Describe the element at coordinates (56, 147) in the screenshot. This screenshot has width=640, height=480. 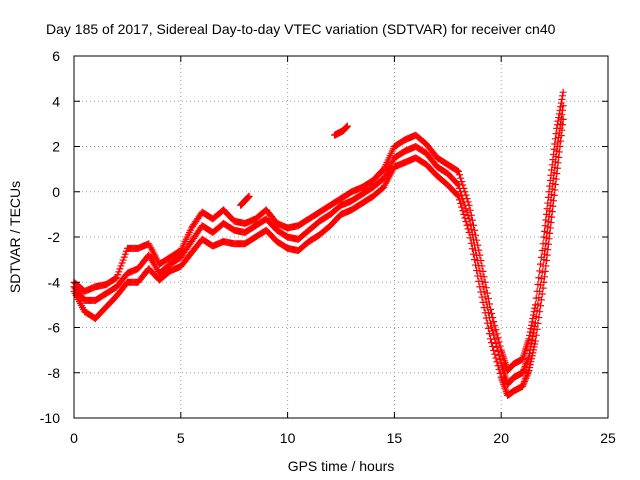
I see `y-tick-label: 2` at that location.